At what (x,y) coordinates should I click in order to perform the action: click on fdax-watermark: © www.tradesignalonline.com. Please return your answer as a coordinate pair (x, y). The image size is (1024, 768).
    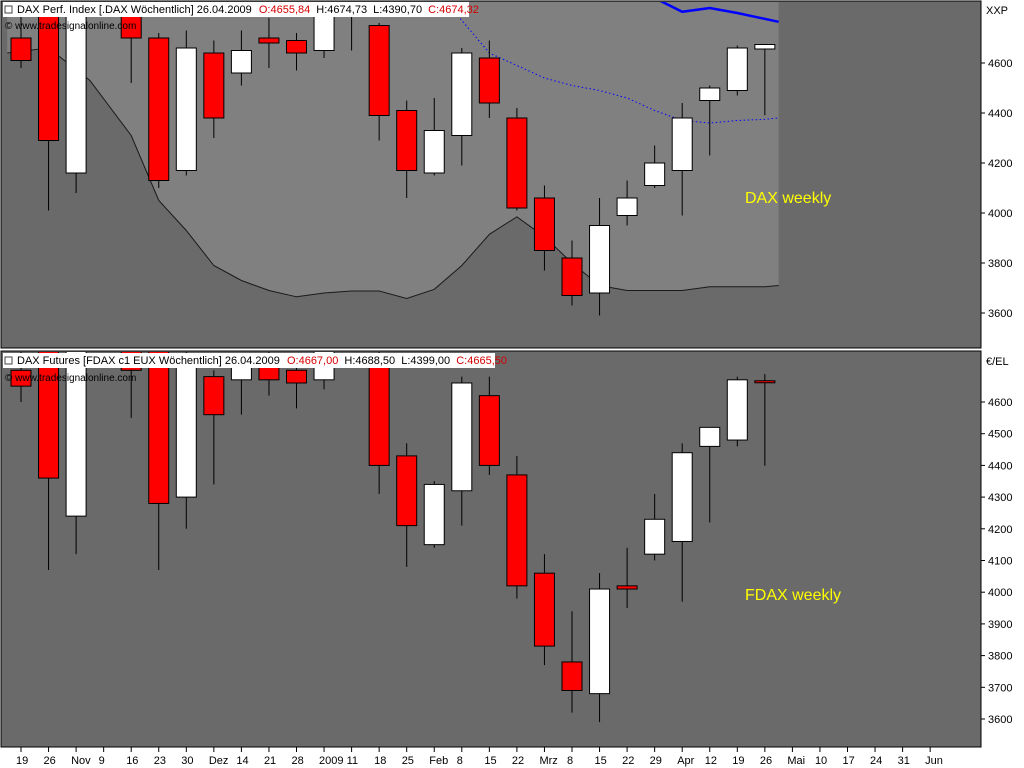
    Looking at the image, I should click on (70, 378).